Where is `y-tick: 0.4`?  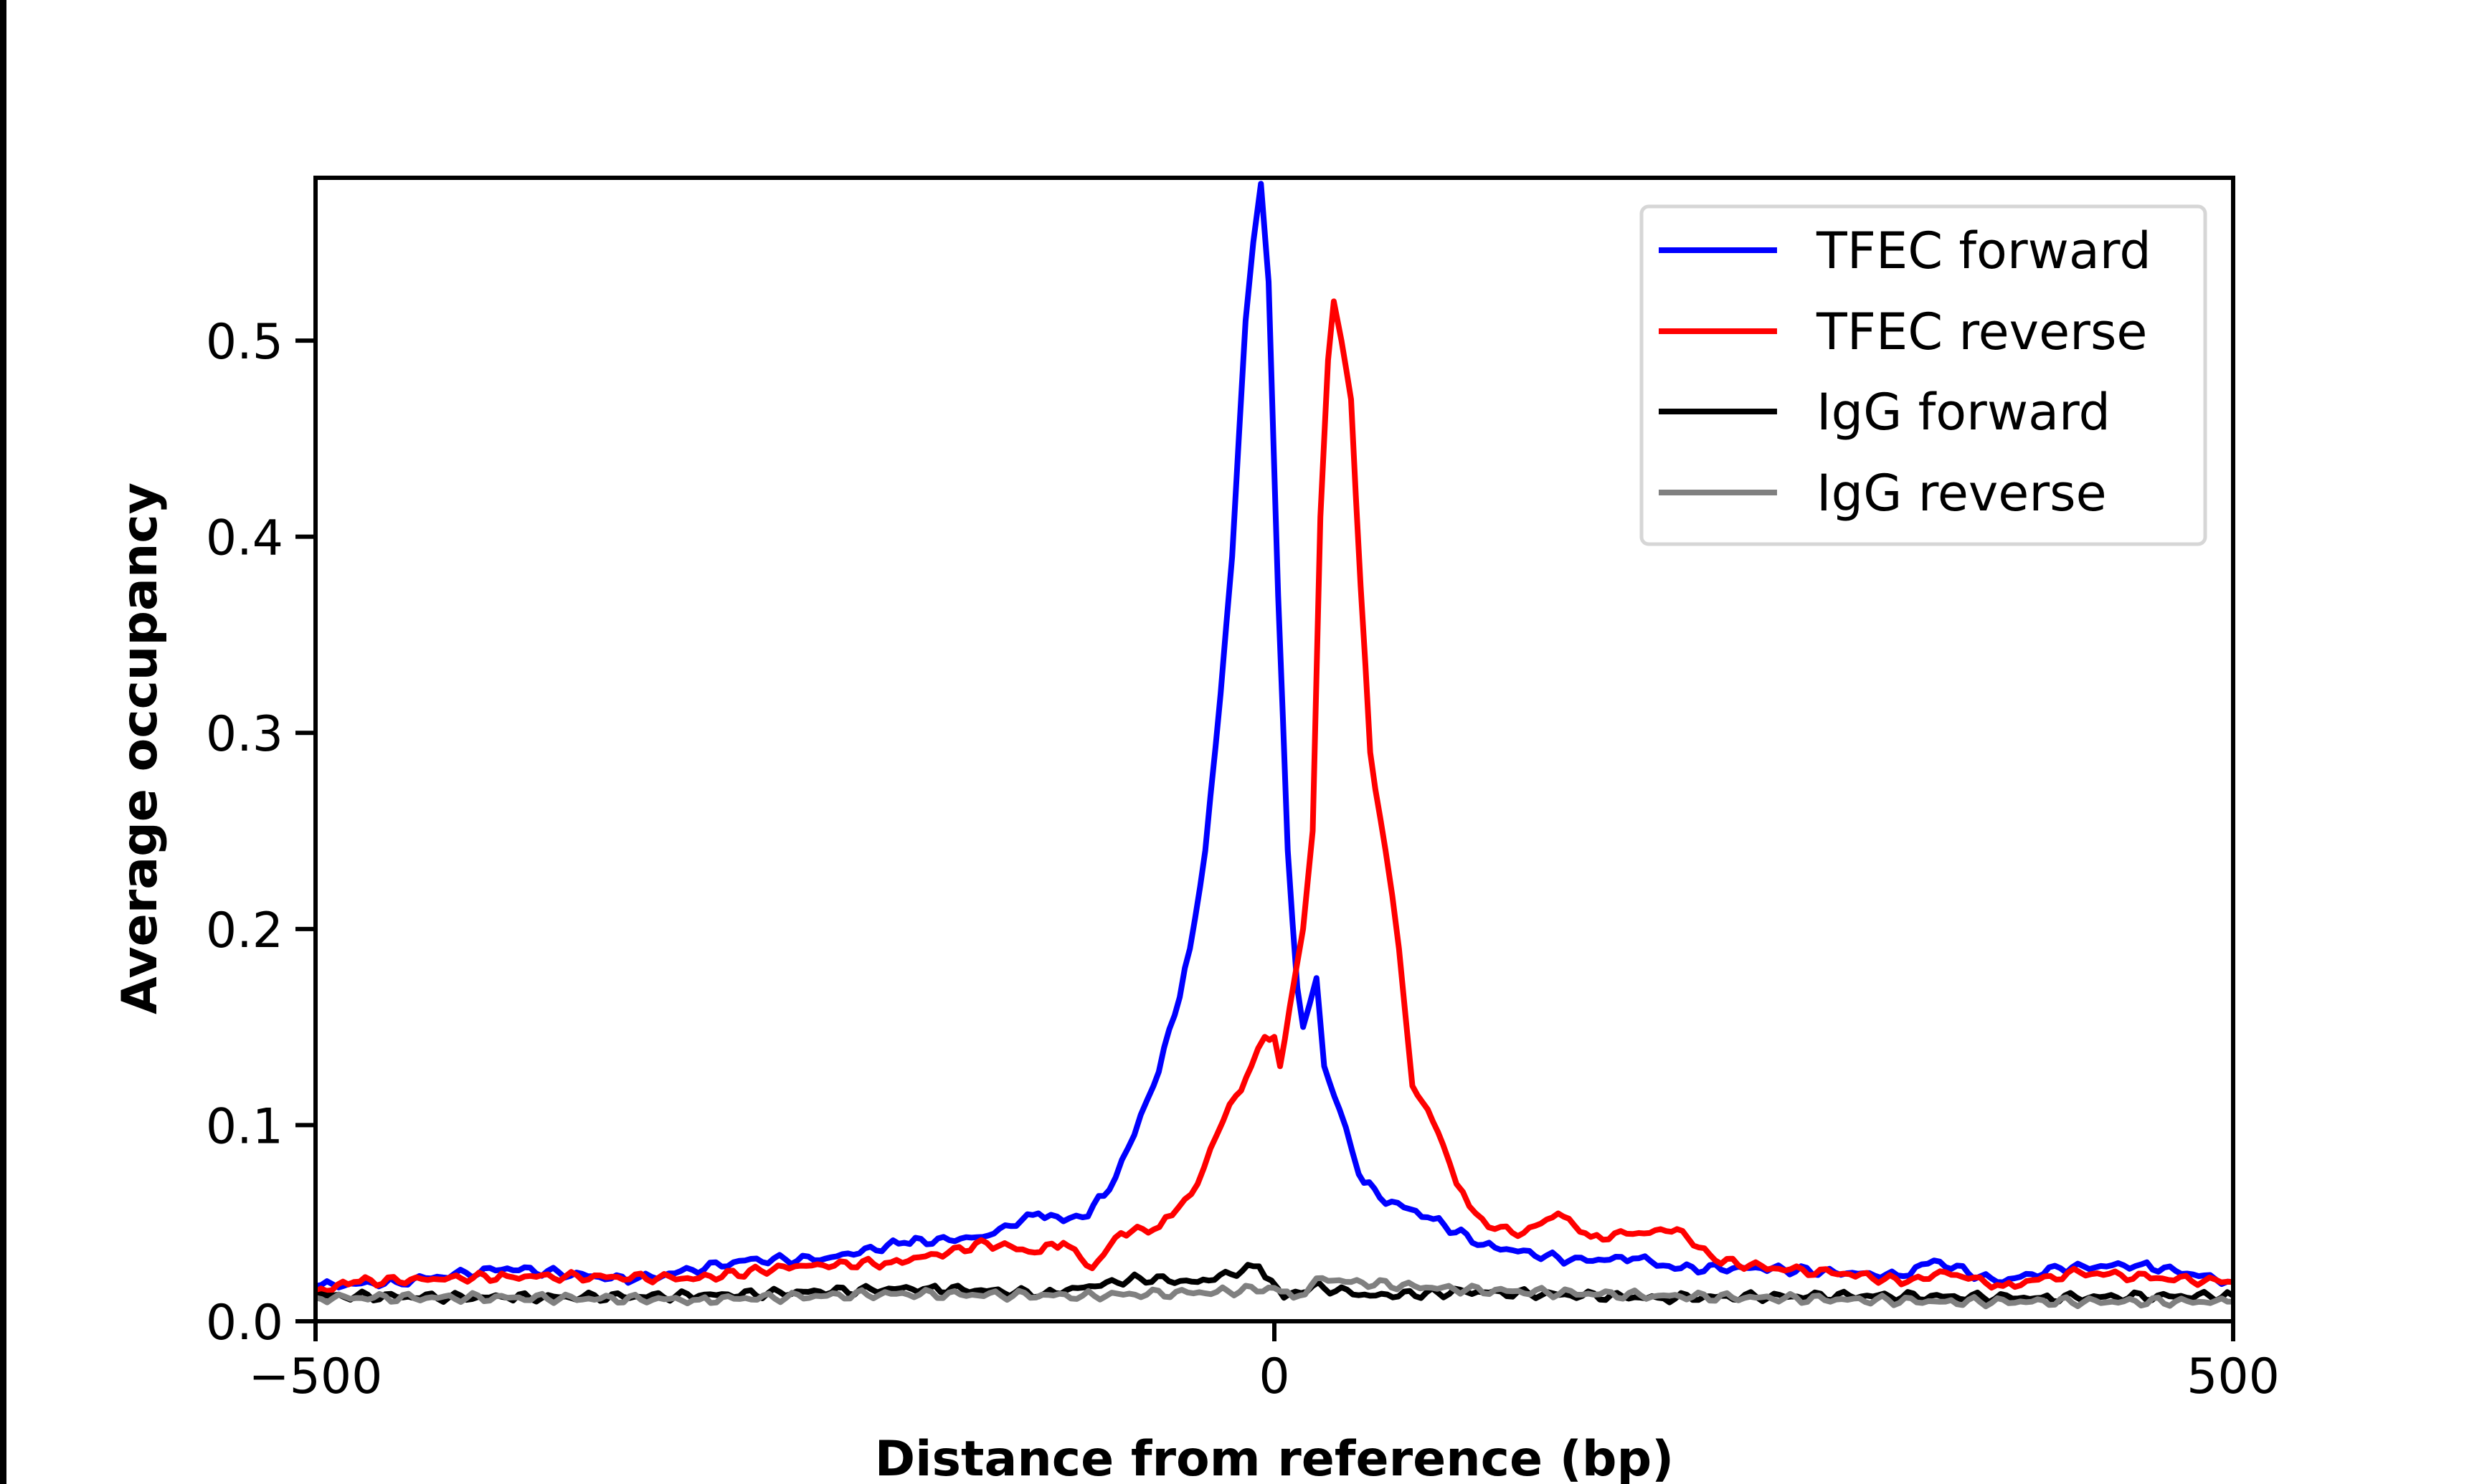 y-tick: 0.4 is located at coordinates (261, 538).